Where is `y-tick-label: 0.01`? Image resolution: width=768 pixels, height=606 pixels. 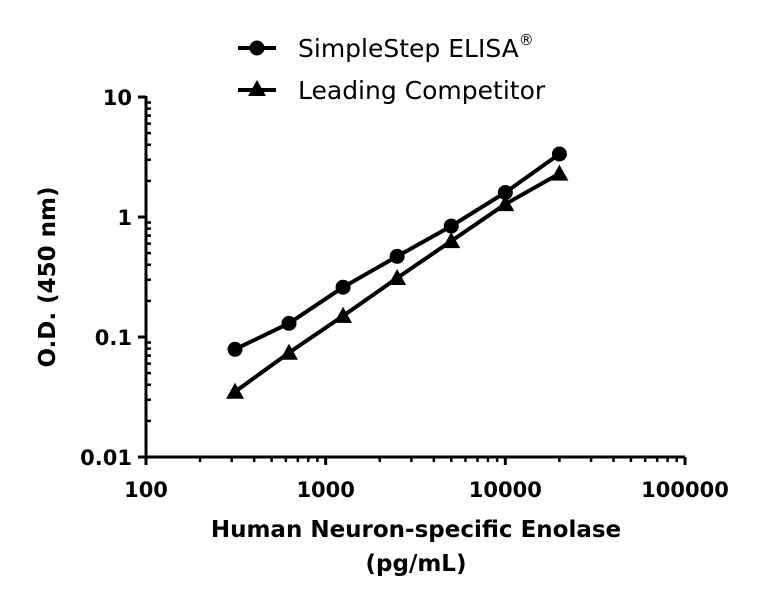 y-tick-label: 0.01 is located at coordinates (106, 458).